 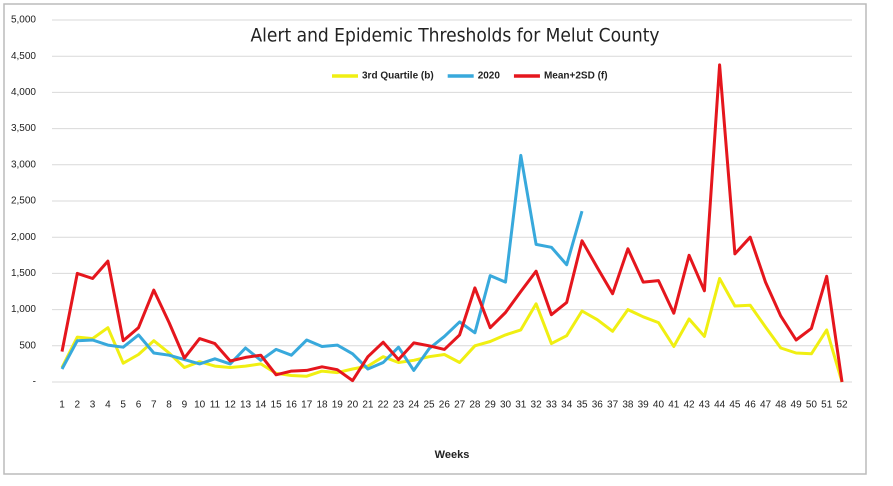 What do you see at coordinates (23, 309) in the screenshot?
I see `y-tick-label: 1,000` at bounding box center [23, 309].